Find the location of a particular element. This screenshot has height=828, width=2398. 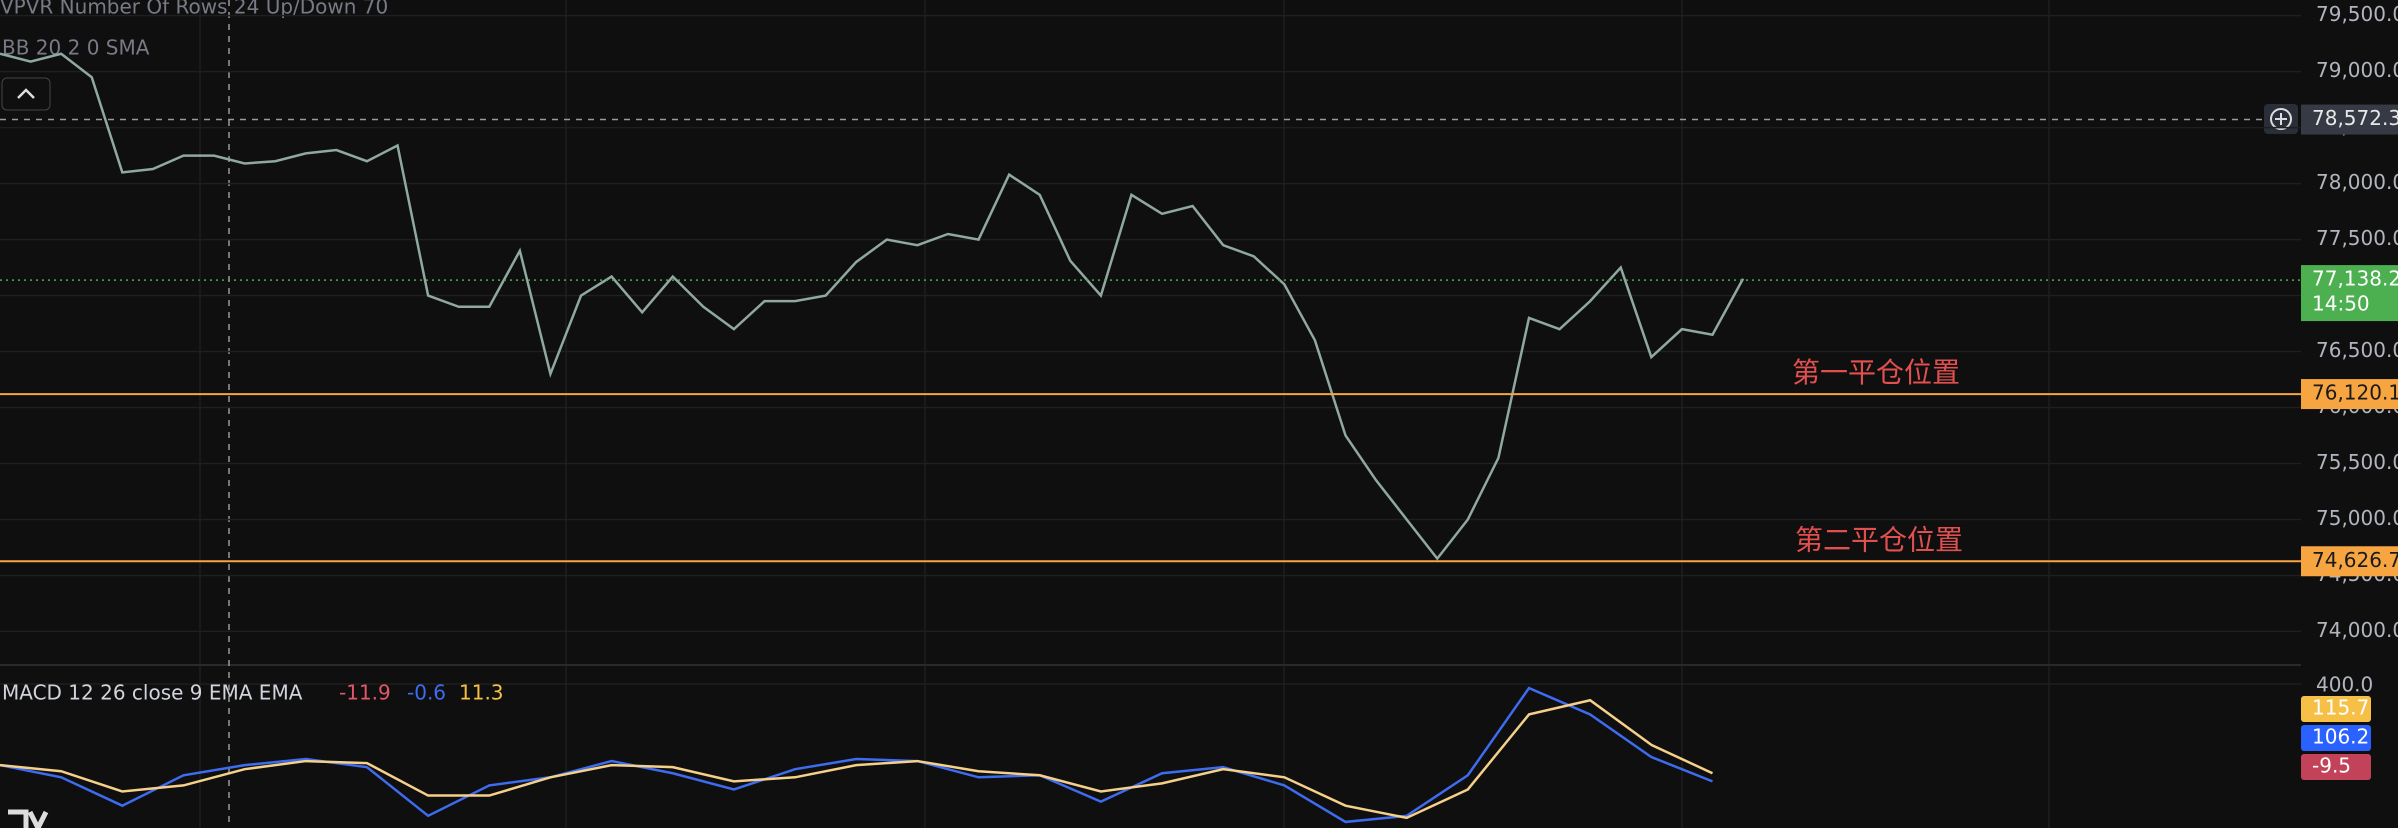

collapse-button is located at coordinates (26, 94).